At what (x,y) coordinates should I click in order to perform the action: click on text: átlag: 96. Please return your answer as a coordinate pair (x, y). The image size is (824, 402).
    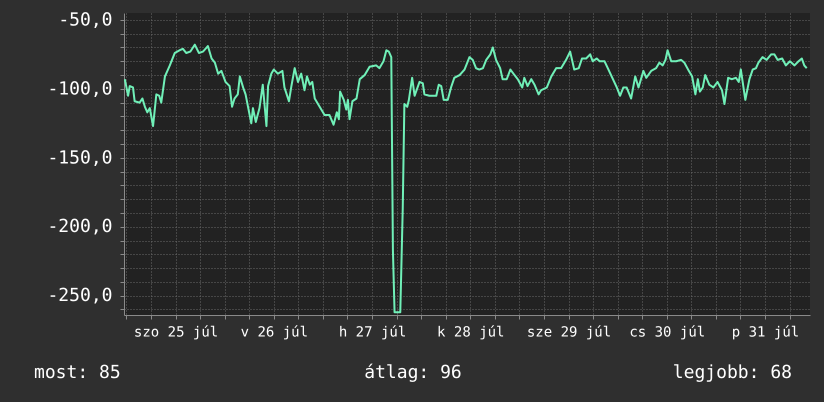
    Looking at the image, I should click on (413, 372).